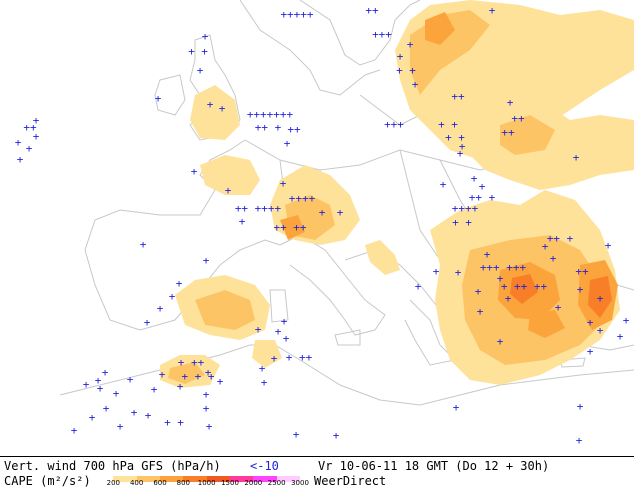  I want to click on cape-area-scand-max, so click(440, 28).